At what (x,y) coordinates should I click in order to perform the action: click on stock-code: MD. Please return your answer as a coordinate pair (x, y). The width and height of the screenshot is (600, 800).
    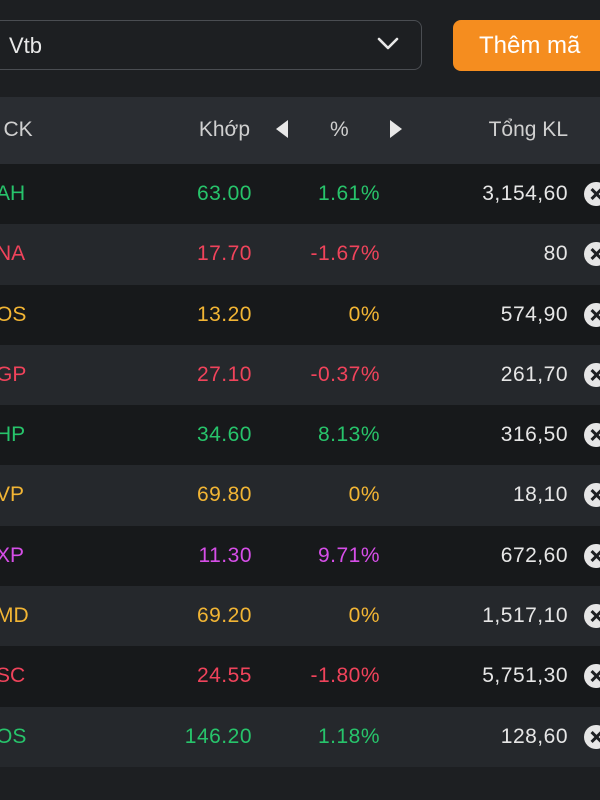
    Looking at the image, I should click on (14, 616).